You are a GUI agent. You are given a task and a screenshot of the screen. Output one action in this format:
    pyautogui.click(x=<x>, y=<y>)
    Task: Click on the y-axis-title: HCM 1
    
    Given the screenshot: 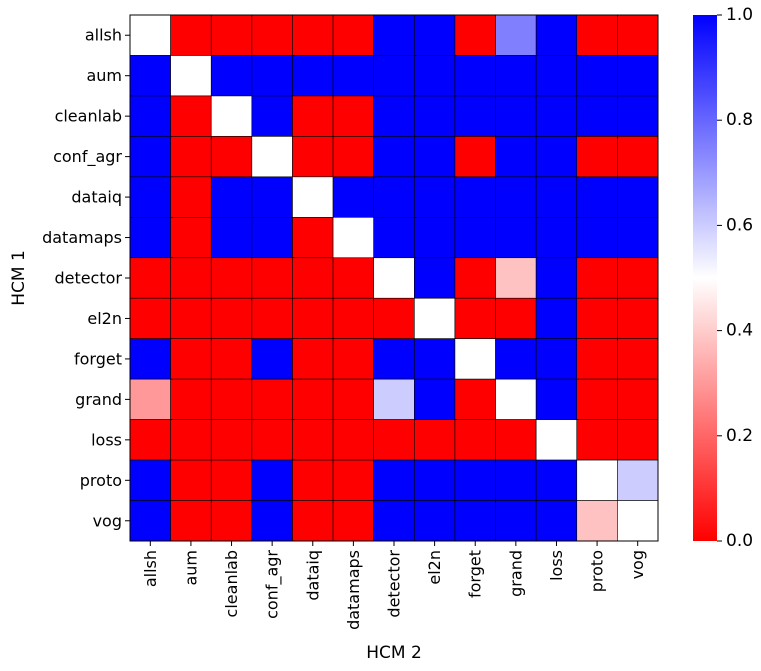 What is the action you would take?
    pyautogui.click(x=19, y=278)
    